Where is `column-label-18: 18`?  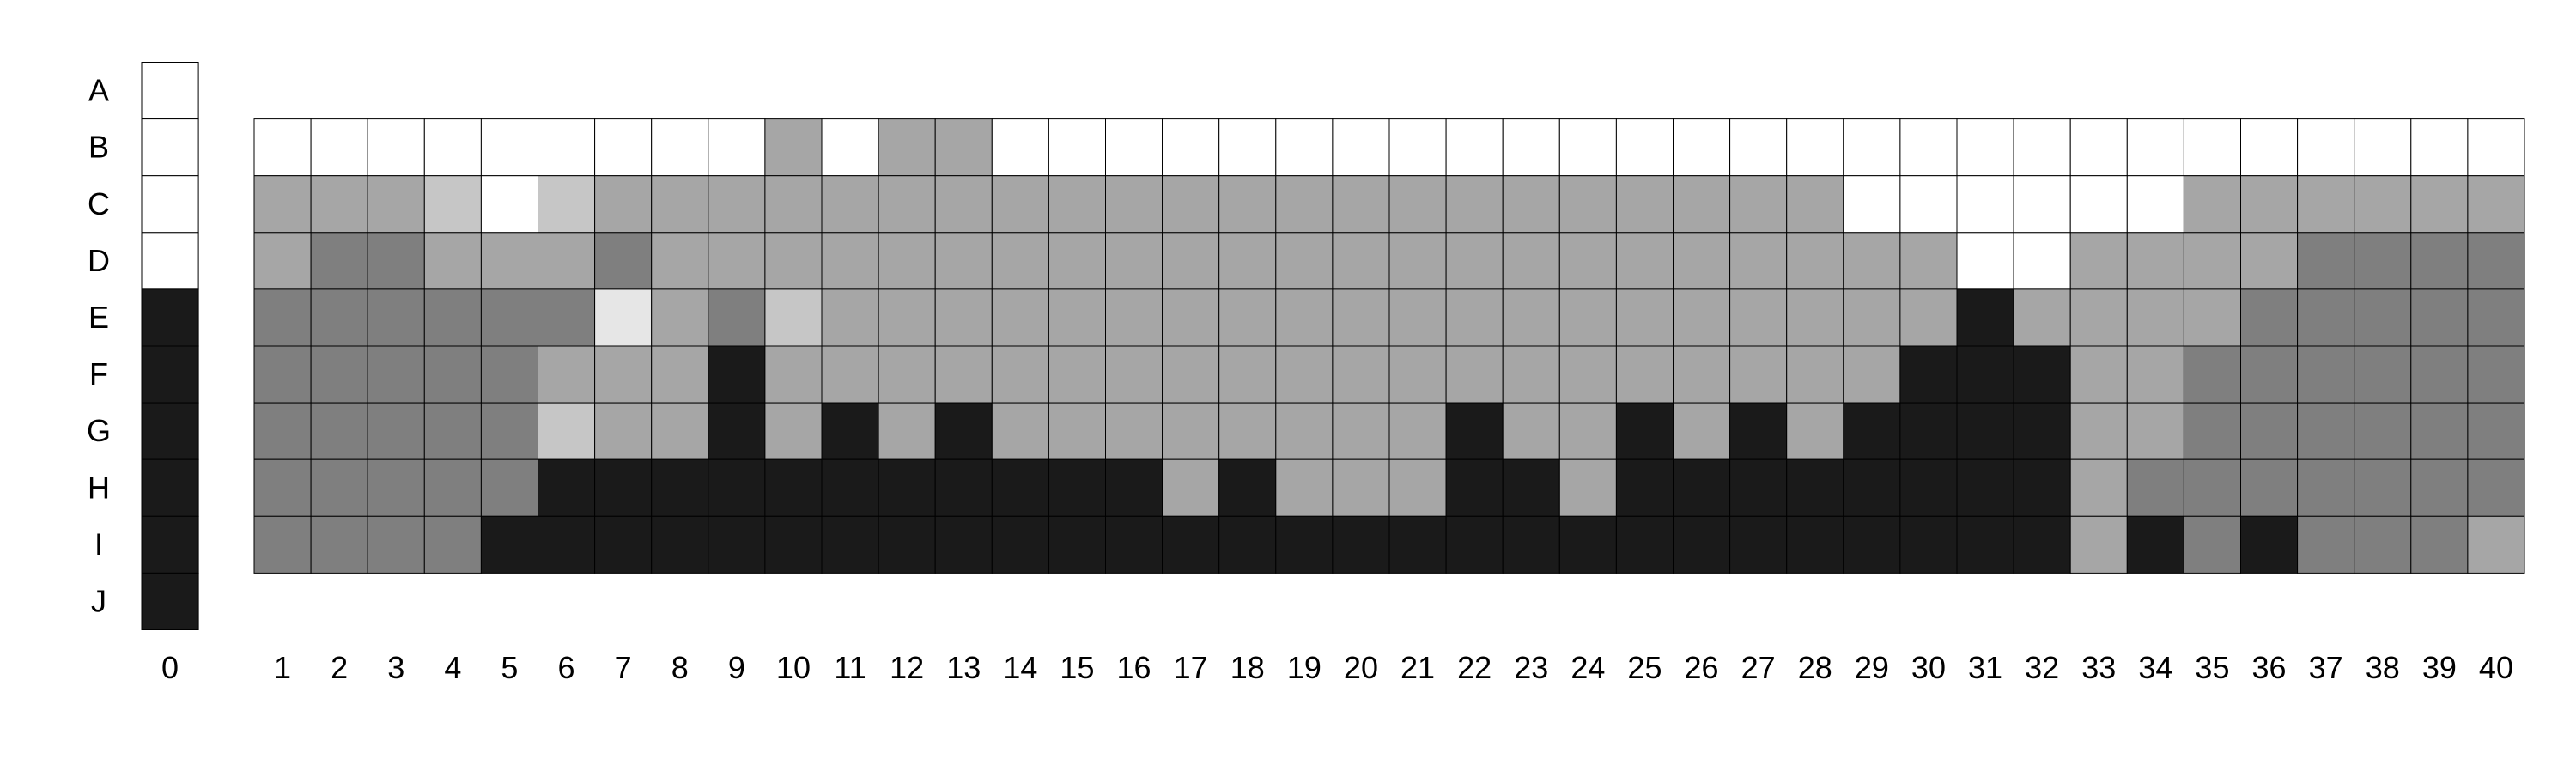
column-label-18: 18 is located at coordinates (1247, 667).